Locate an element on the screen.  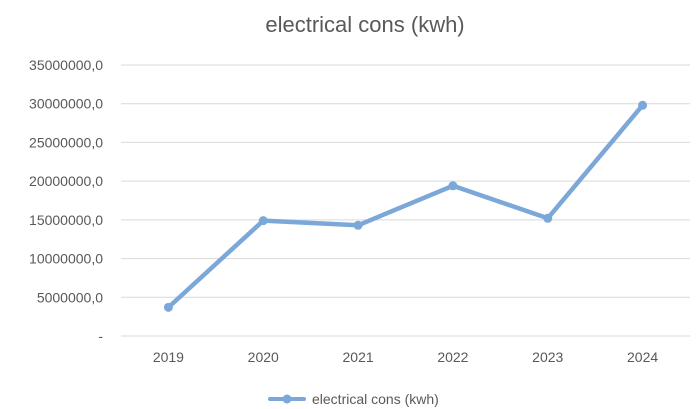
x-tick-label-2: 2021 is located at coordinates (358, 357).